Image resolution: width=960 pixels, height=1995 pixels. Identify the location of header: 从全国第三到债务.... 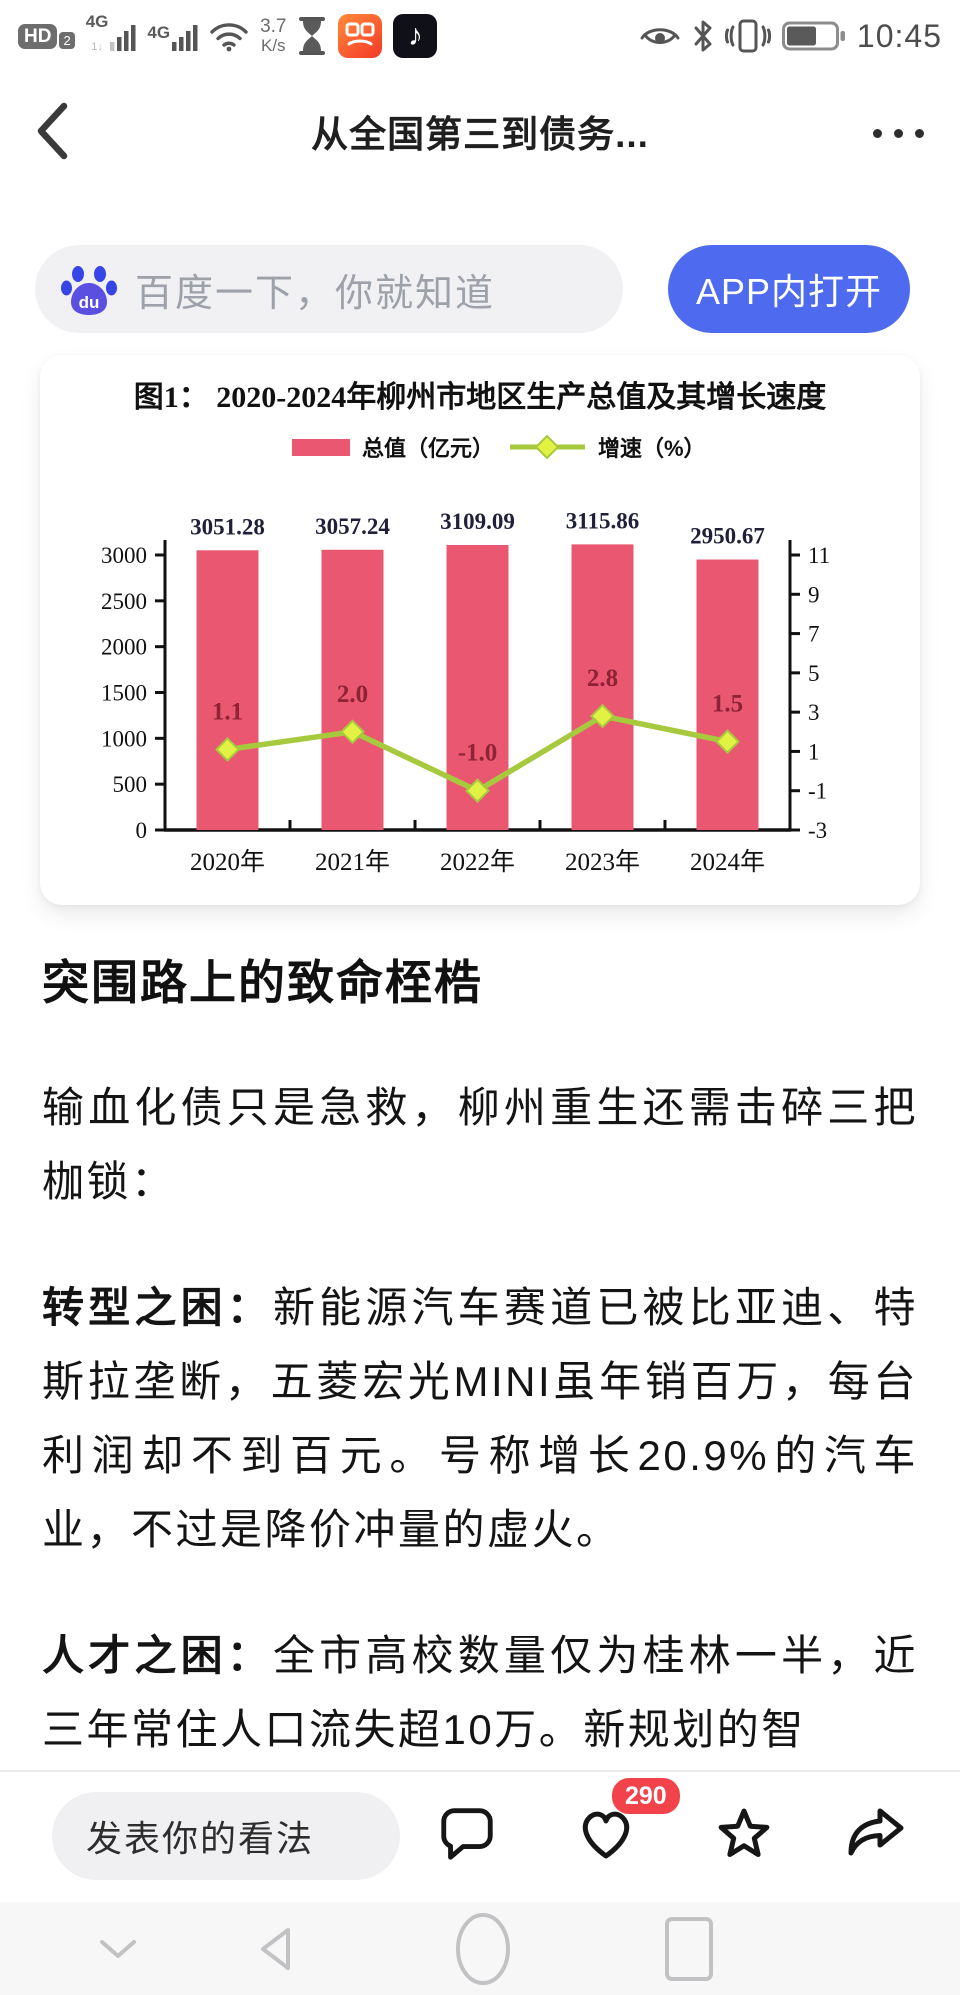
(480, 131).